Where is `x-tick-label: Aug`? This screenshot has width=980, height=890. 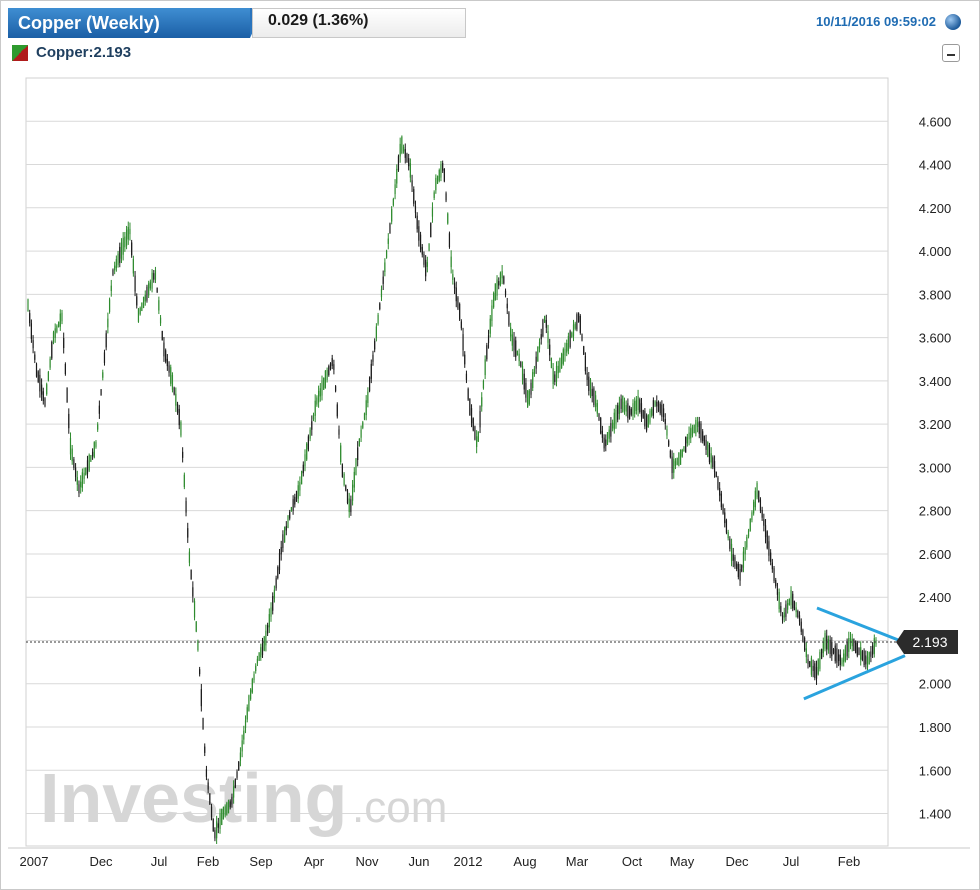
x-tick-label: Aug is located at coordinates (524, 861).